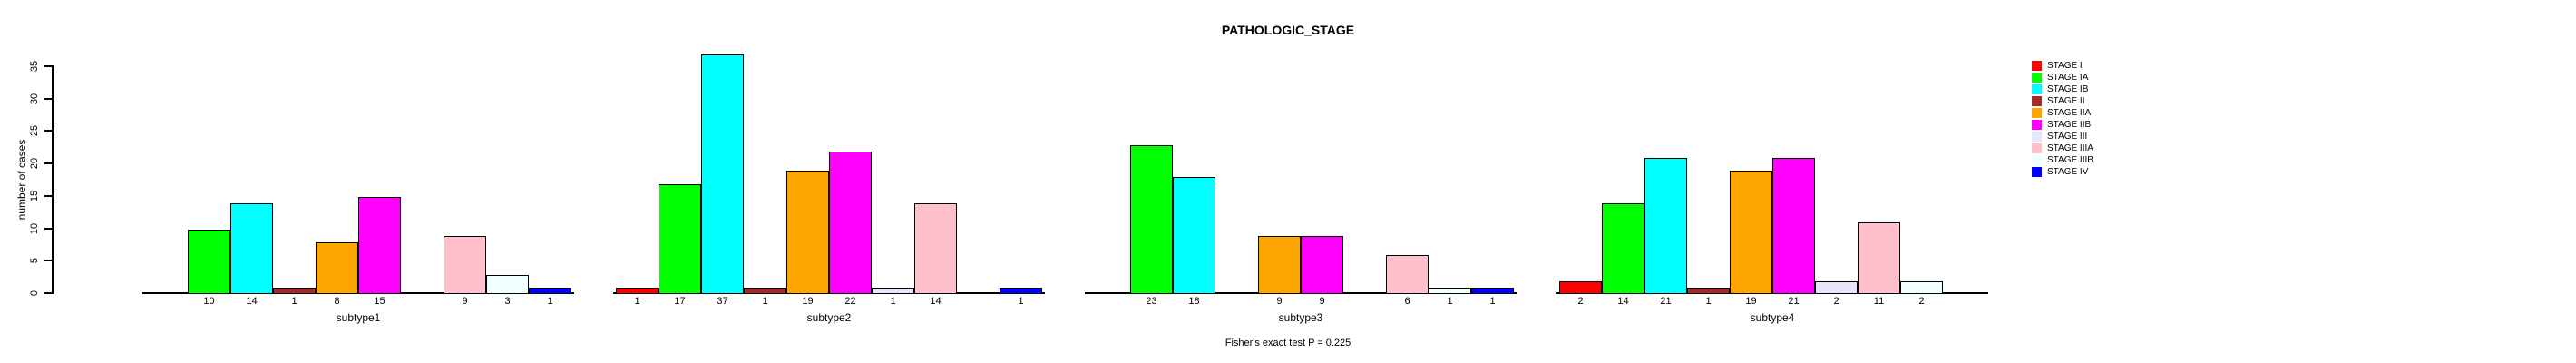 The width and height of the screenshot is (2576, 363). Describe the element at coordinates (829, 317) in the screenshot. I see `group-label: subtype2` at that location.